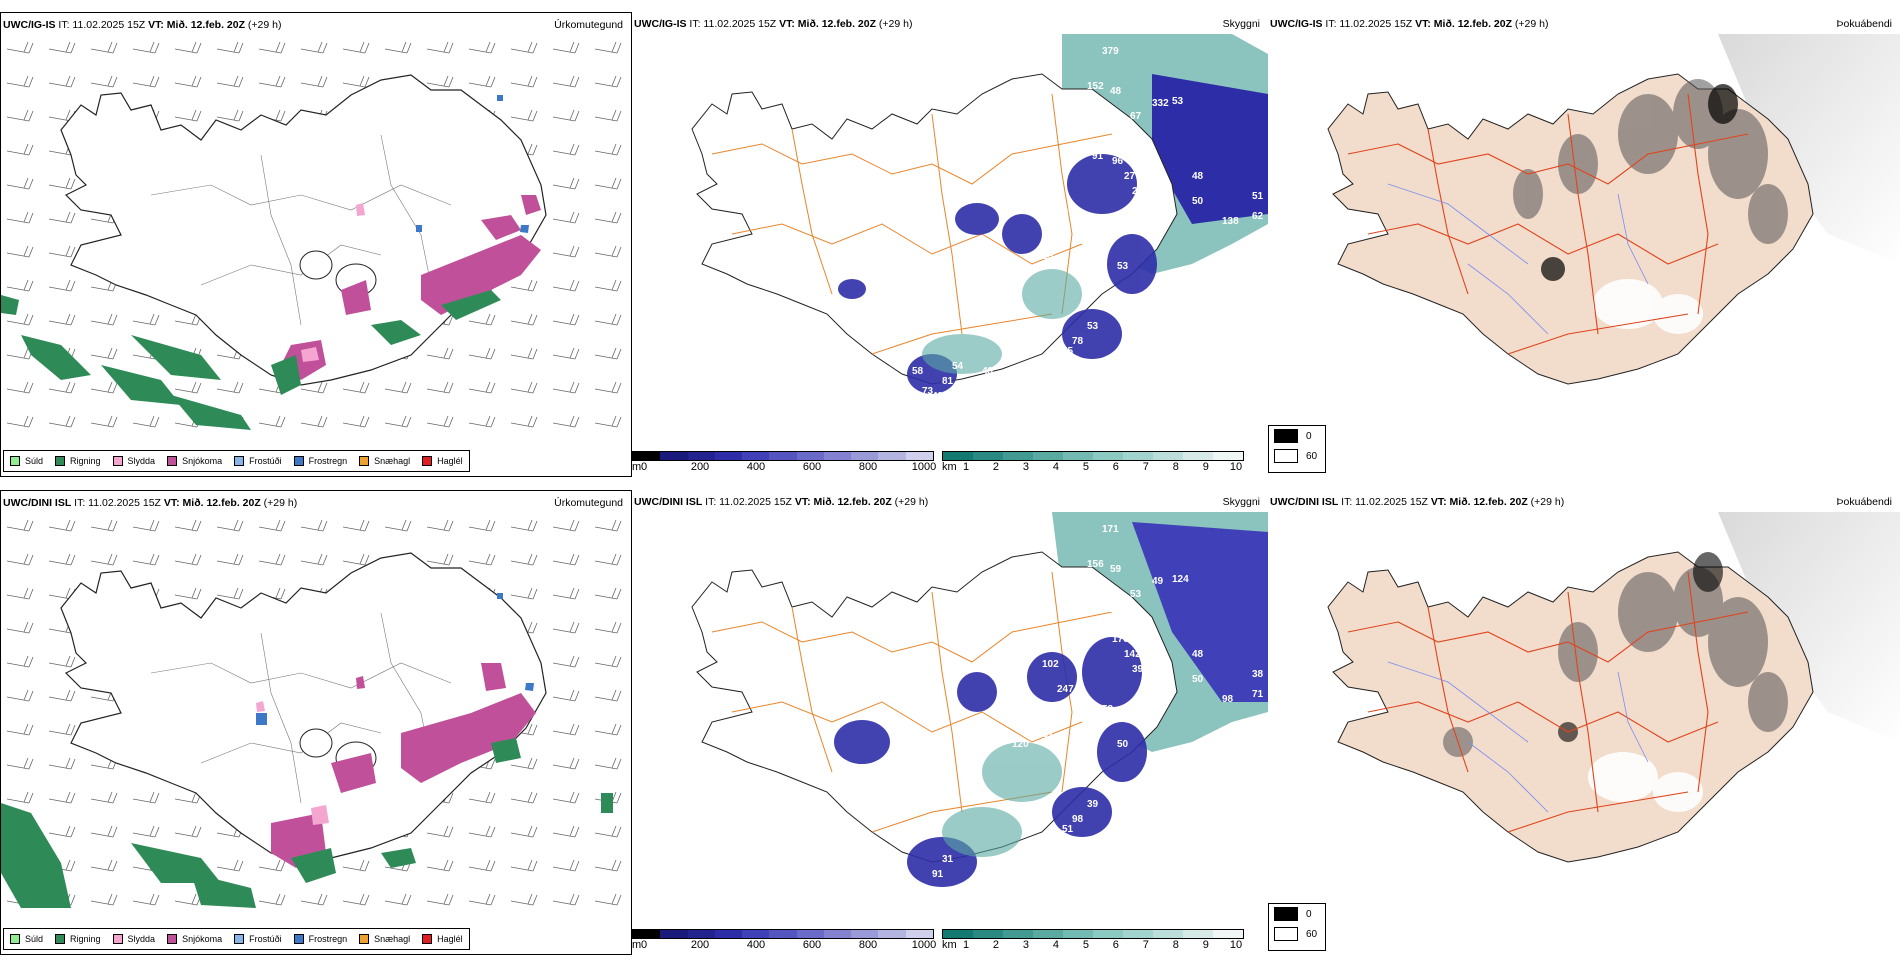 This screenshot has width=1900, height=960. I want to click on cloud-base-label: 134, so click(1075, 101).